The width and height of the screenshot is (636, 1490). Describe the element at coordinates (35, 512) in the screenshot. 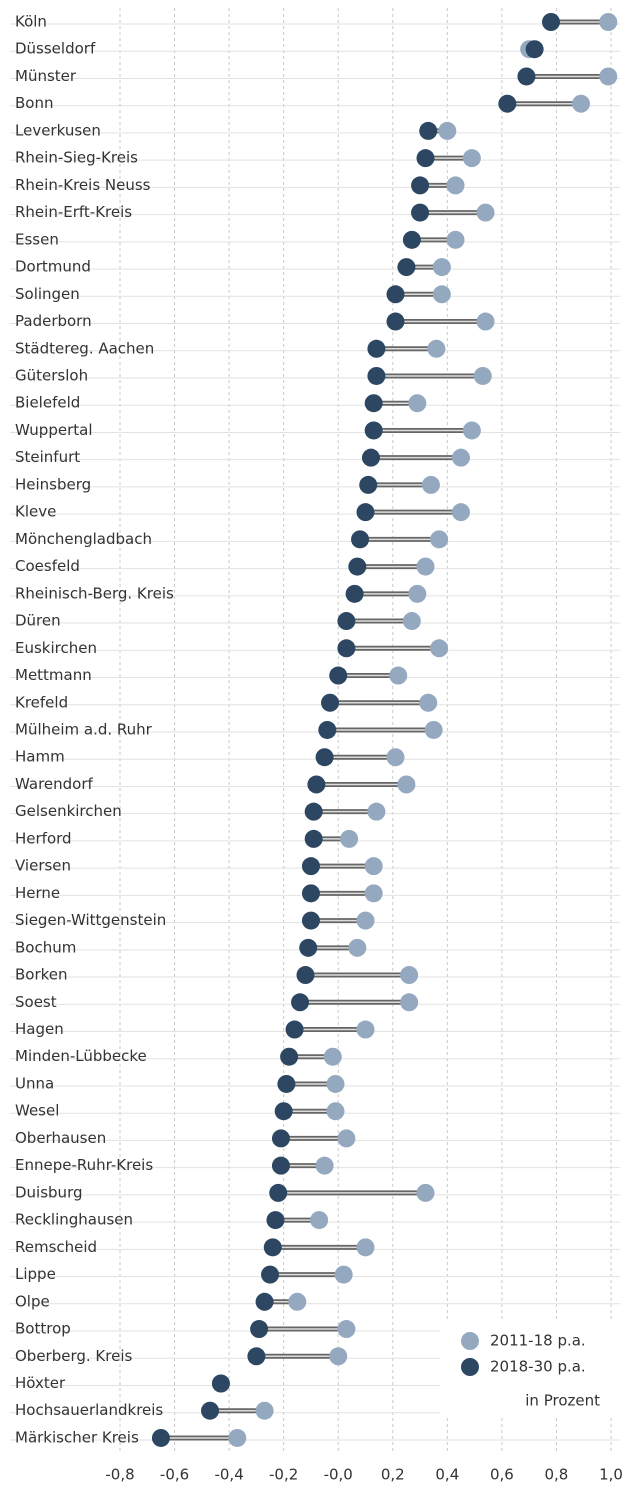

I see `category-label: Kleve` at that location.